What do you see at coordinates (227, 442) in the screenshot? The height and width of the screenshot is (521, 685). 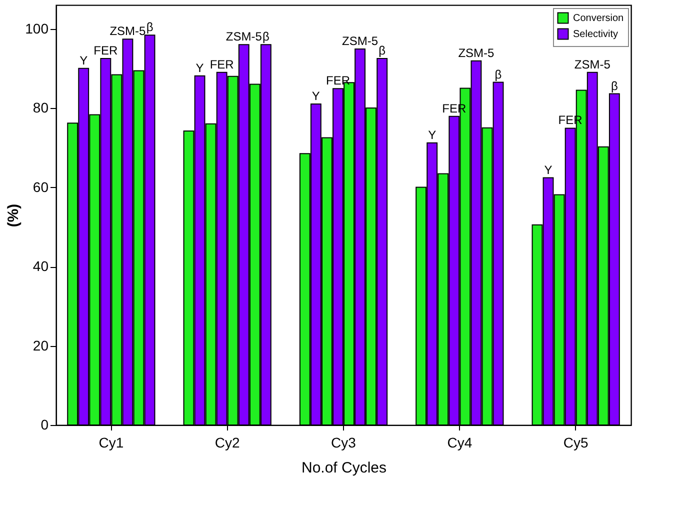 I see `x-tick-label: Cy2` at bounding box center [227, 442].